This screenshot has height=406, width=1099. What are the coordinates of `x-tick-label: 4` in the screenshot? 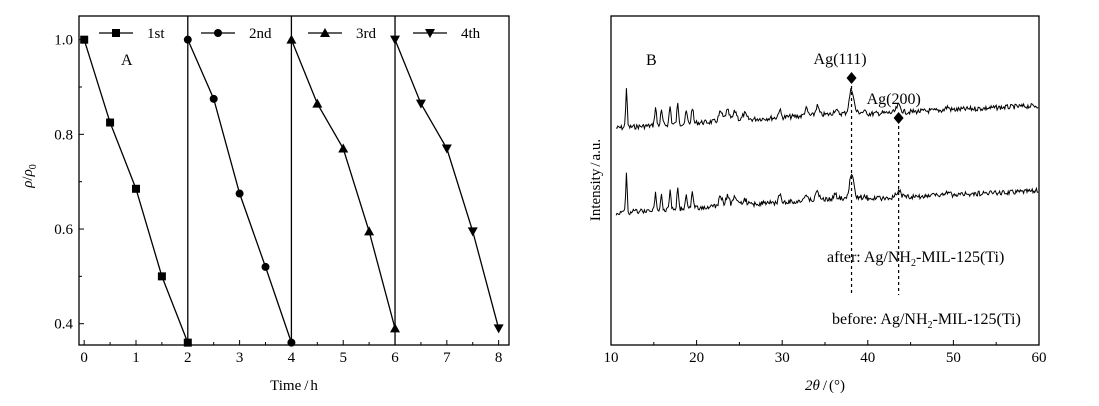 It's located at (292, 358).